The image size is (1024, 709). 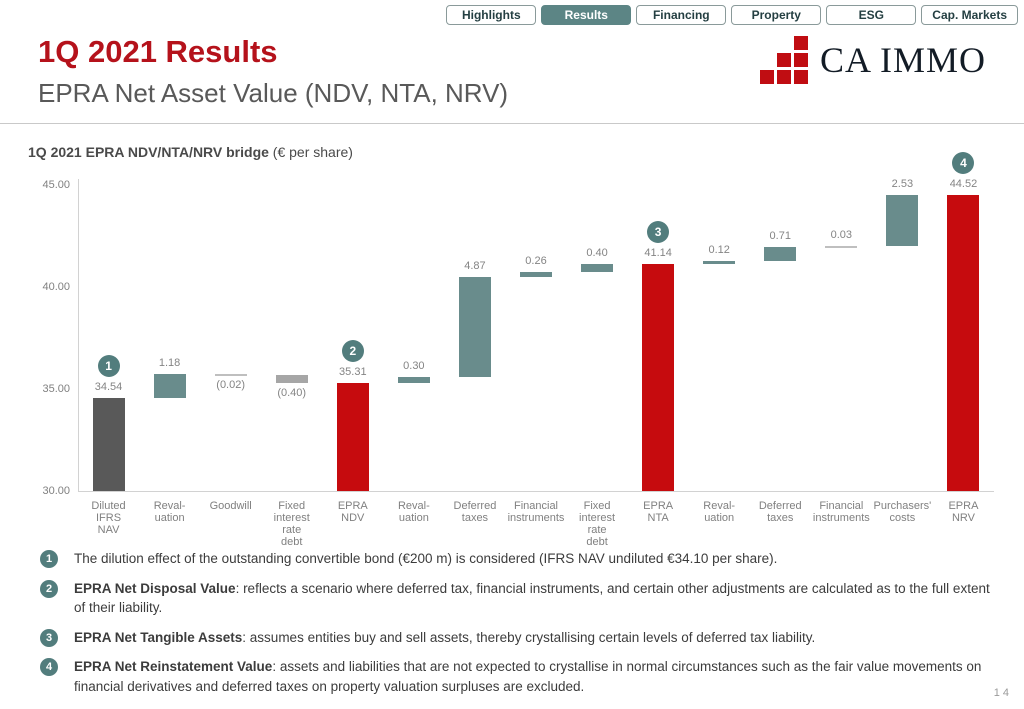 I want to click on bar-value-label: 1.18, so click(x=169, y=363).